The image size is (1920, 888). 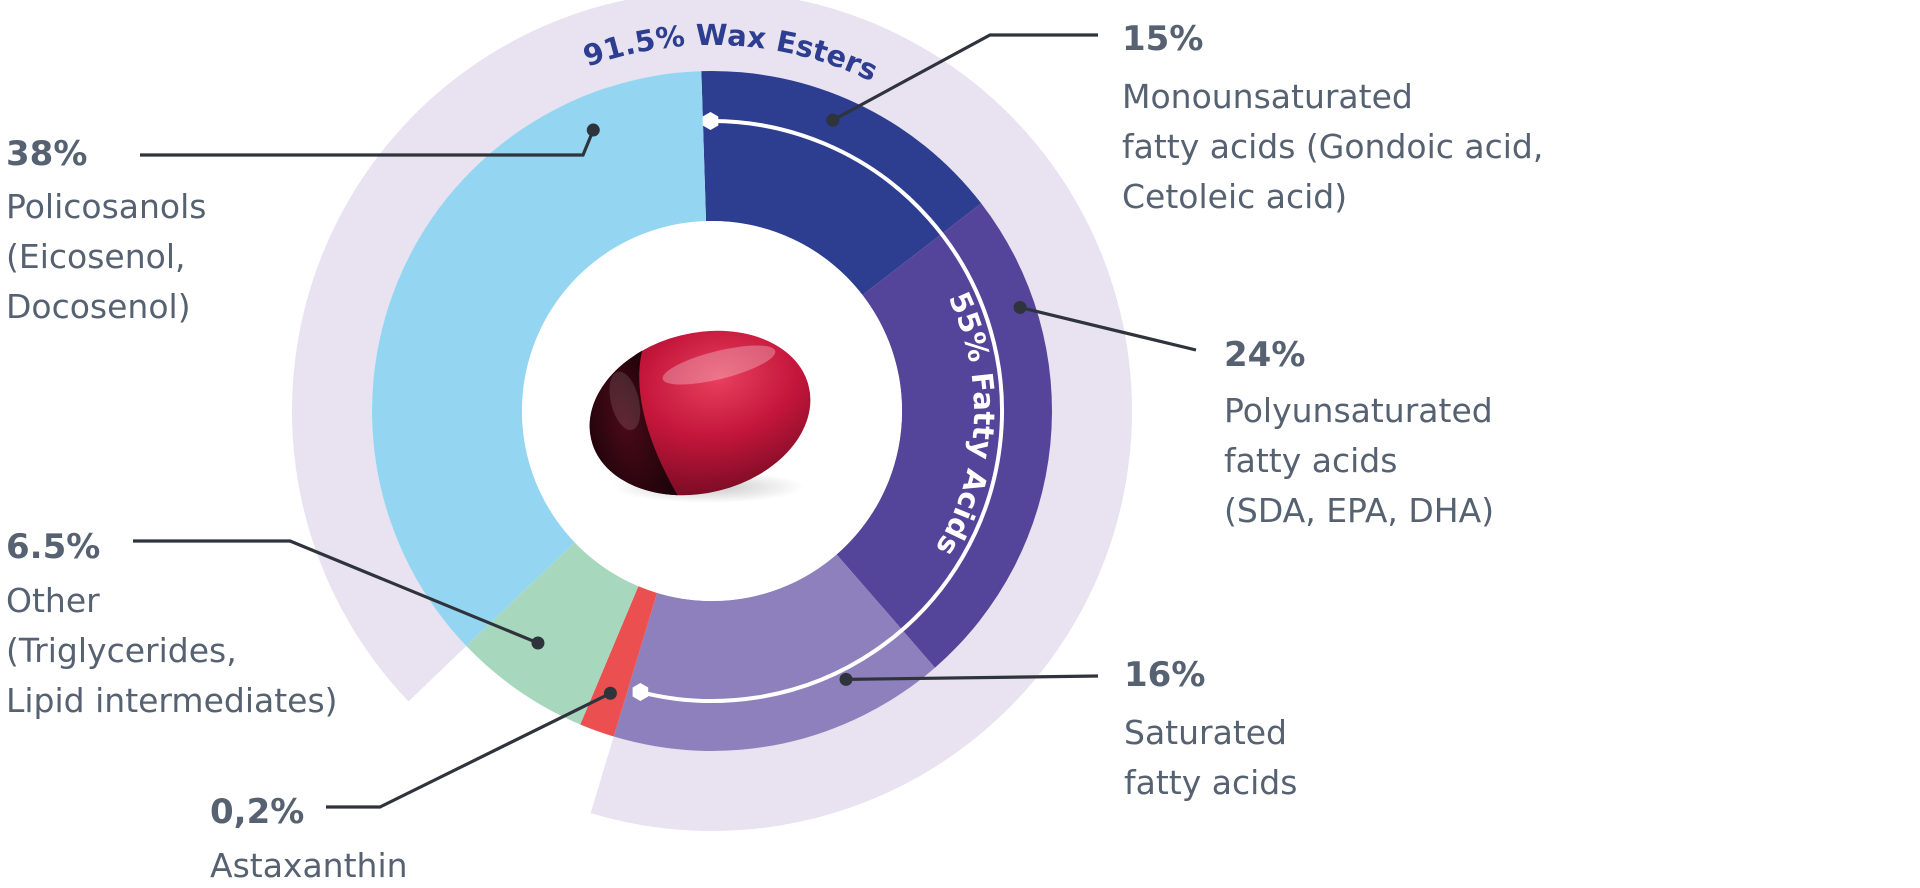 I want to click on slice-label-line: Other, so click(x=53, y=600).